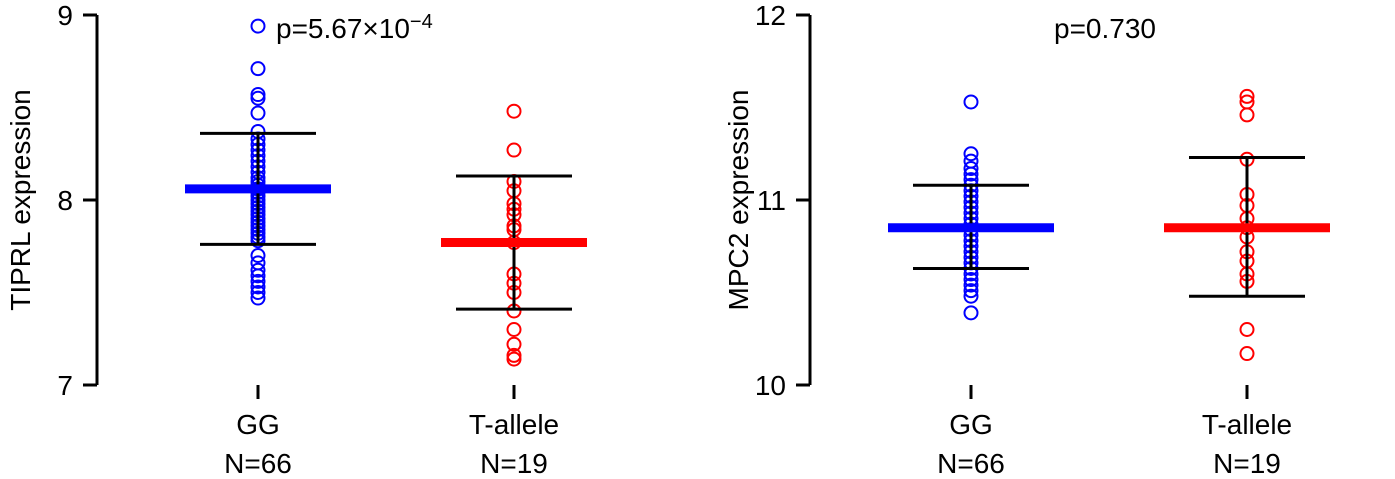  I want to click on p-value-label: p=5.67×10−4, so click(354, 27).